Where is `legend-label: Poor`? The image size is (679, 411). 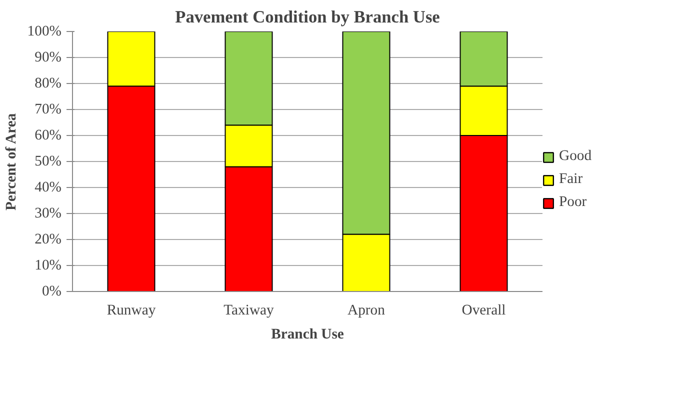 legend-label: Poor is located at coordinates (573, 202).